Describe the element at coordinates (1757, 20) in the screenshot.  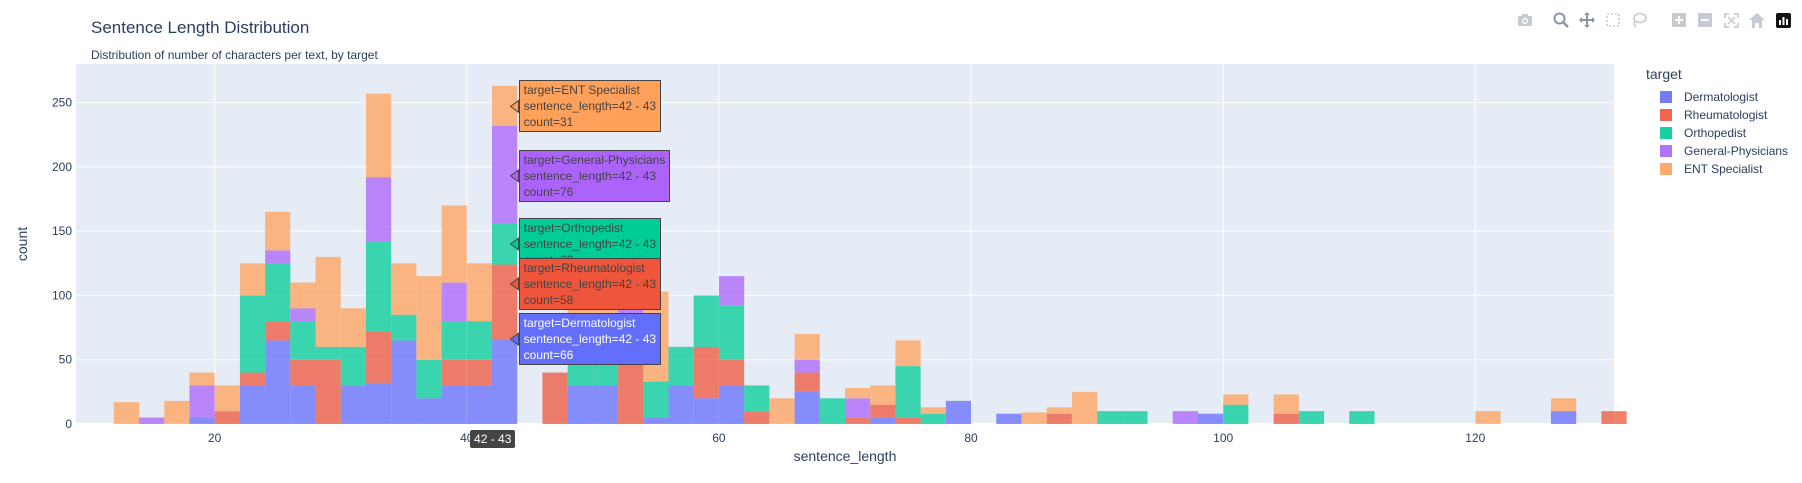
I see `reset-axes-icon` at that location.